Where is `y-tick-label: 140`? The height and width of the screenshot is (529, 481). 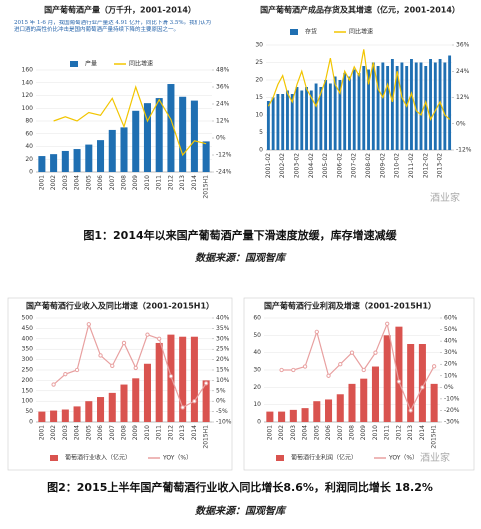 y-tick-label: 140 is located at coordinates (28, 82).